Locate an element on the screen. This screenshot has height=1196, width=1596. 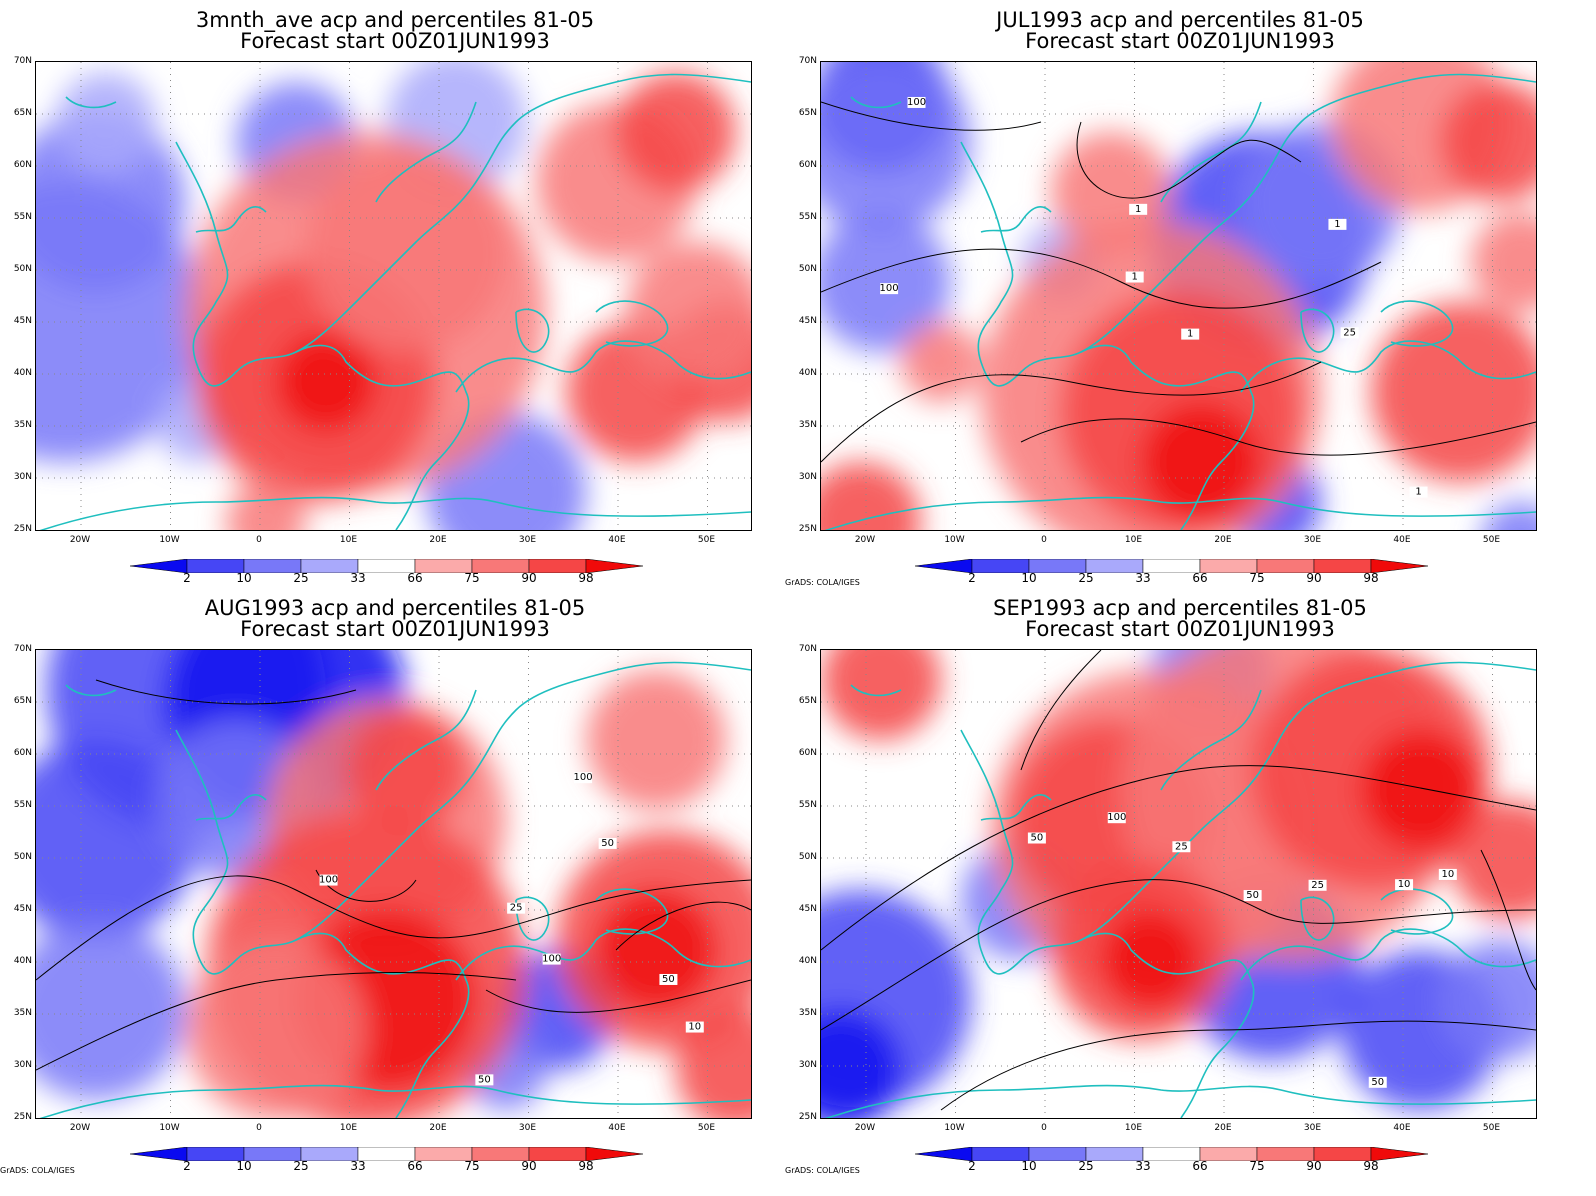
colorbar-label: 66 is located at coordinates (1200, 1166).